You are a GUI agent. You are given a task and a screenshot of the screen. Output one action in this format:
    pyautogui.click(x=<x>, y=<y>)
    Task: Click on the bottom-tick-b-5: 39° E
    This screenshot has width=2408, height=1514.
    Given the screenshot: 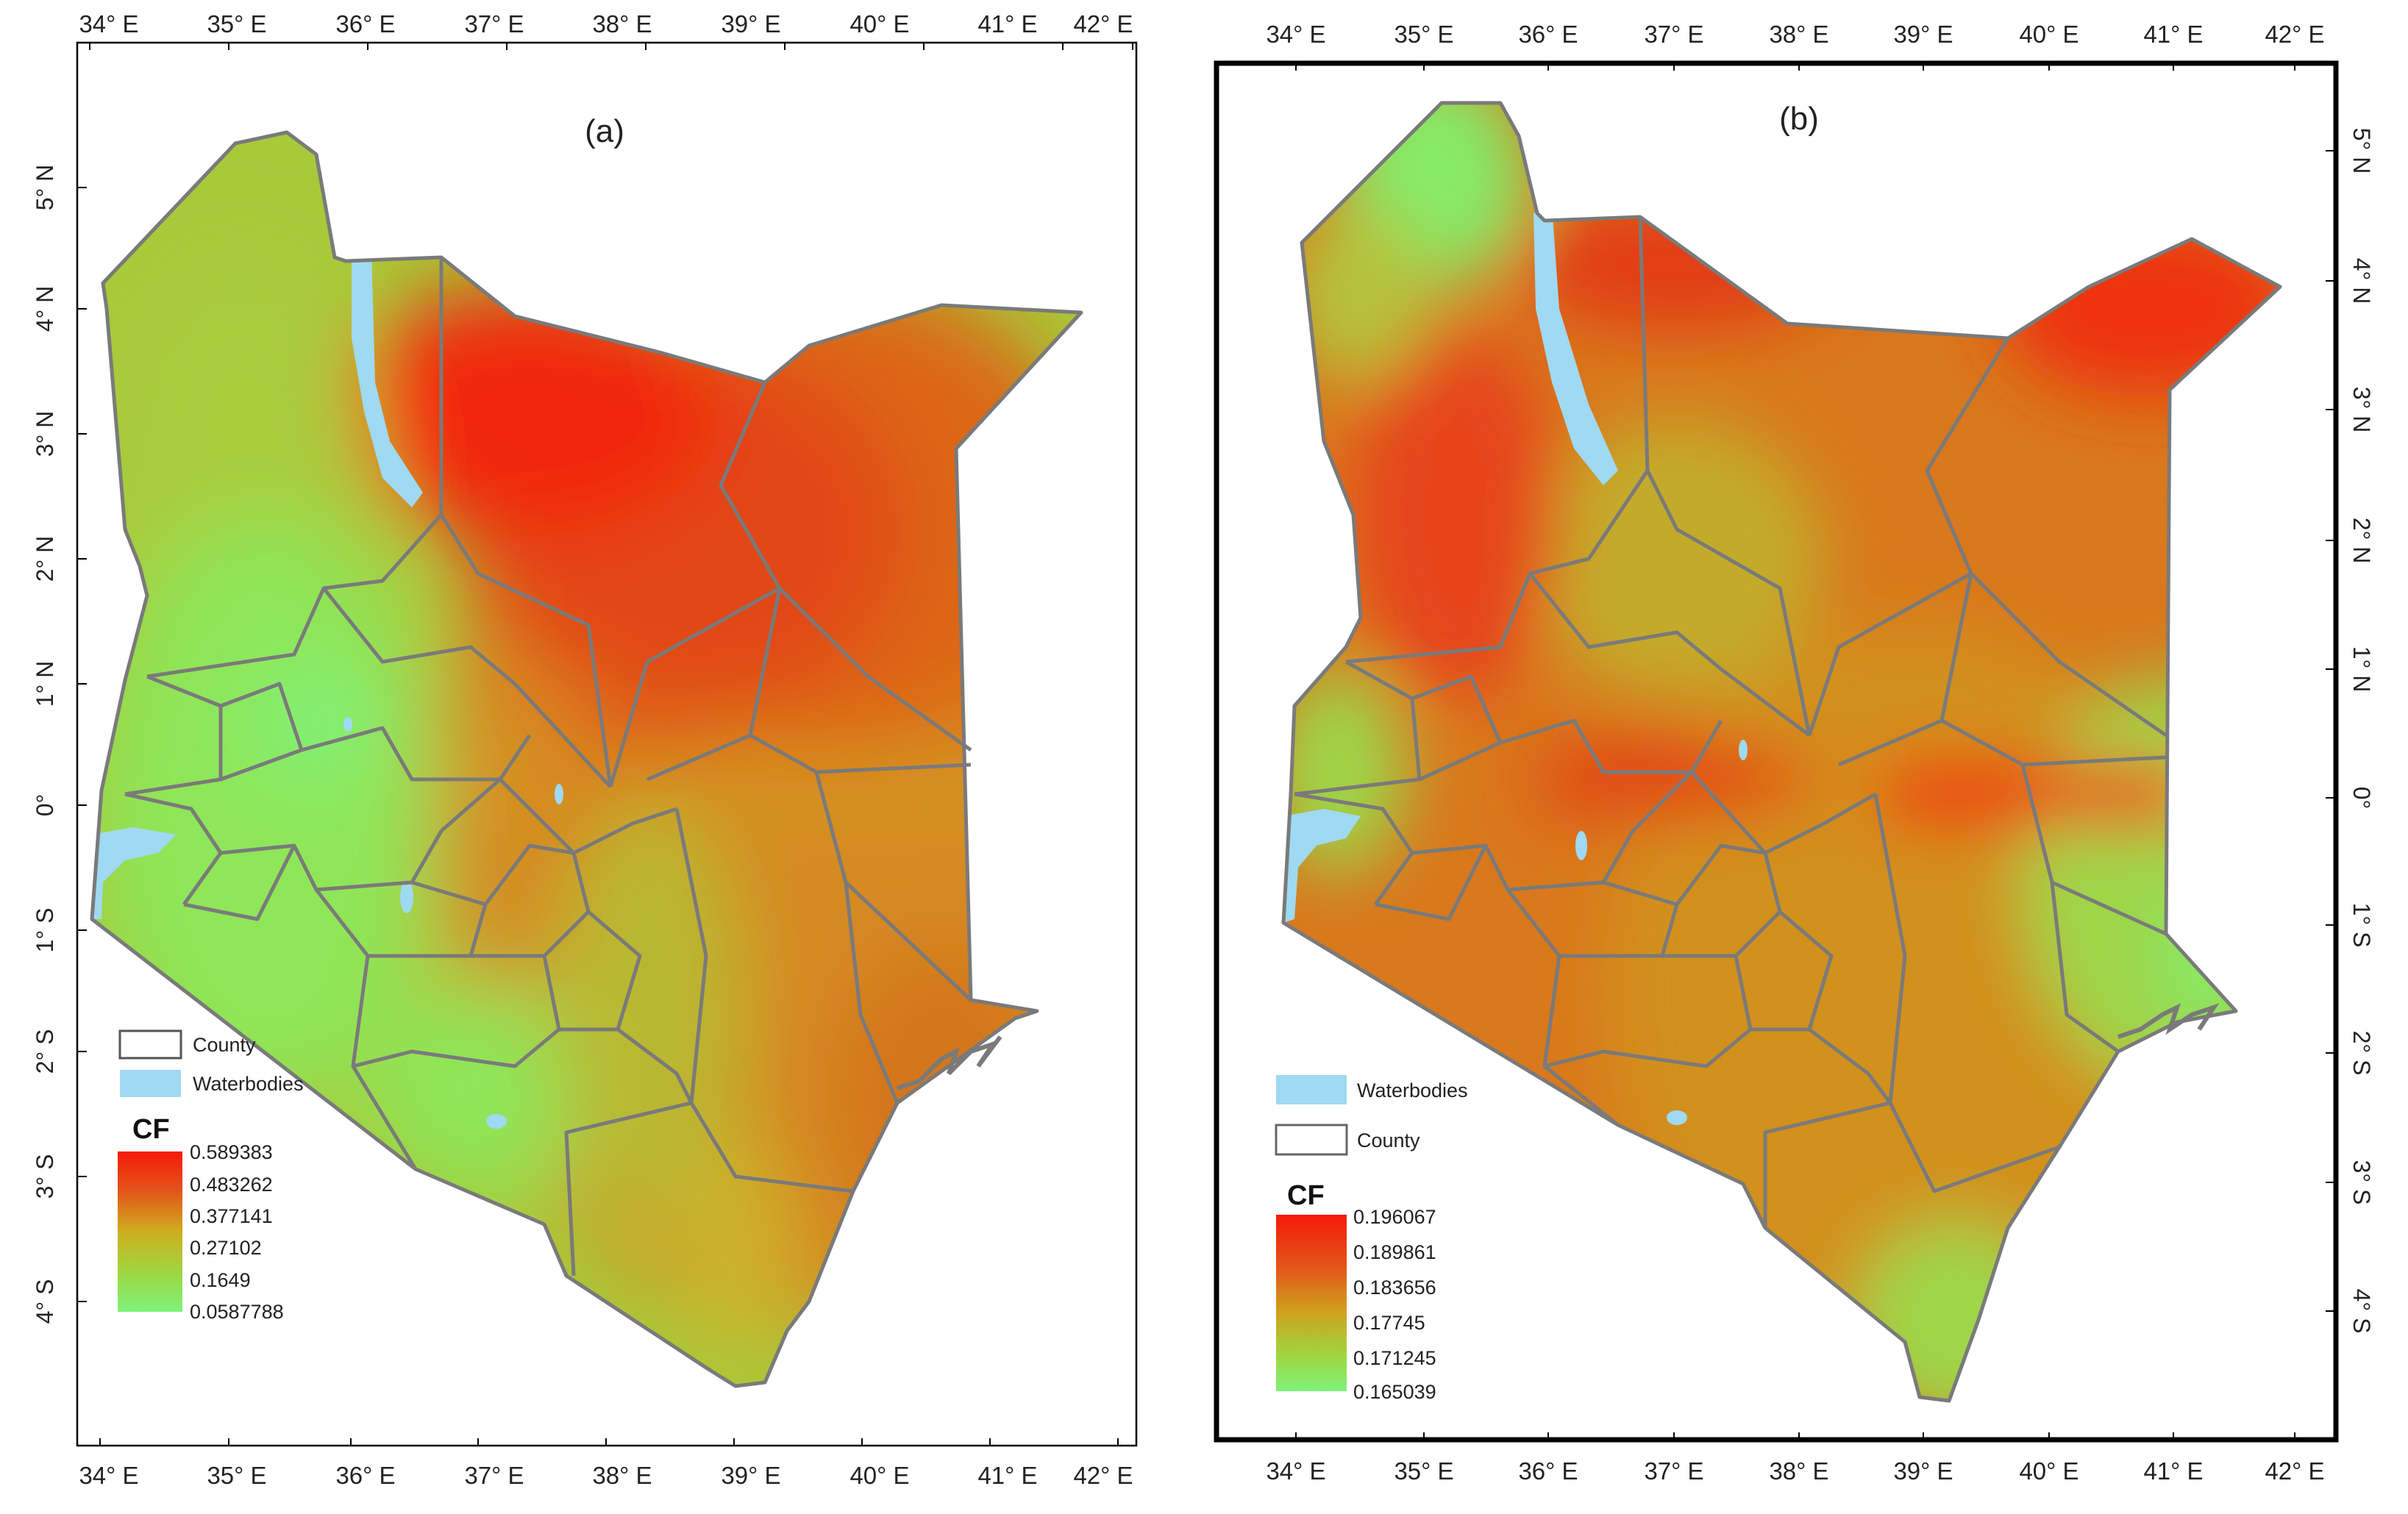 What is the action you would take?
    pyautogui.click(x=1923, y=1471)
    